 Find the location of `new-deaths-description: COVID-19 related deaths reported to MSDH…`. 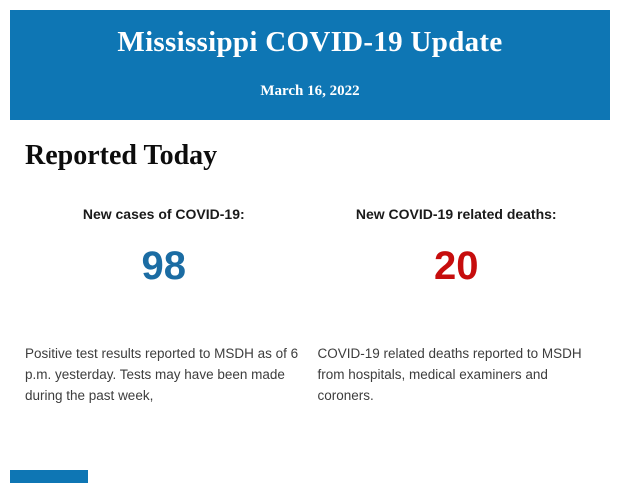

new-deaths-description: COVID-19 related deaths reported to MSDH… is located at coordinates (449, 374).